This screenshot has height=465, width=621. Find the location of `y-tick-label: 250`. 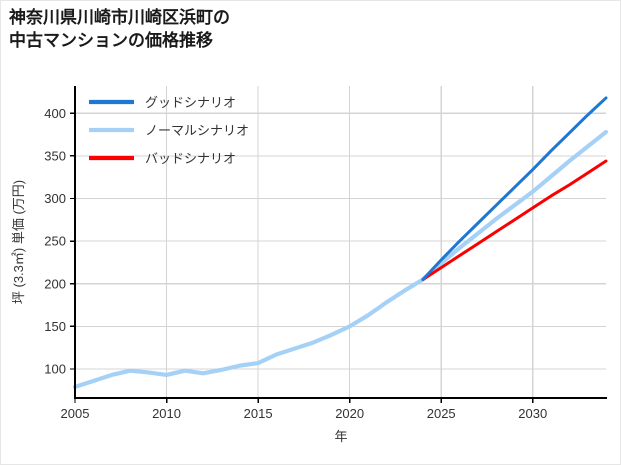

y-tick-label: 250 is located at coordinates (55, 241).